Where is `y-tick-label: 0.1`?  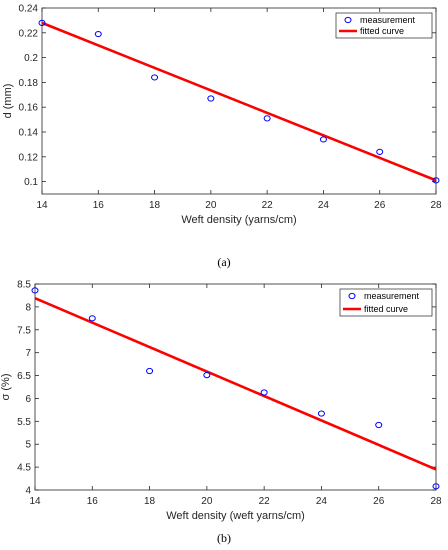
y-tick-label: 0.1 is located at coordinates (31, 182).